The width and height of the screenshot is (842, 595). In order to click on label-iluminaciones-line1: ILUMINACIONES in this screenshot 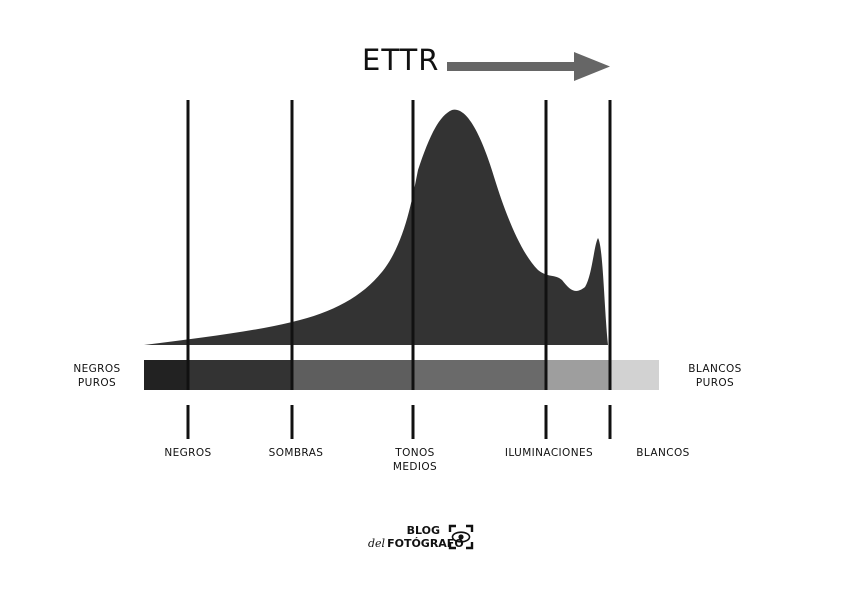, I will do `click(549, 453)`.